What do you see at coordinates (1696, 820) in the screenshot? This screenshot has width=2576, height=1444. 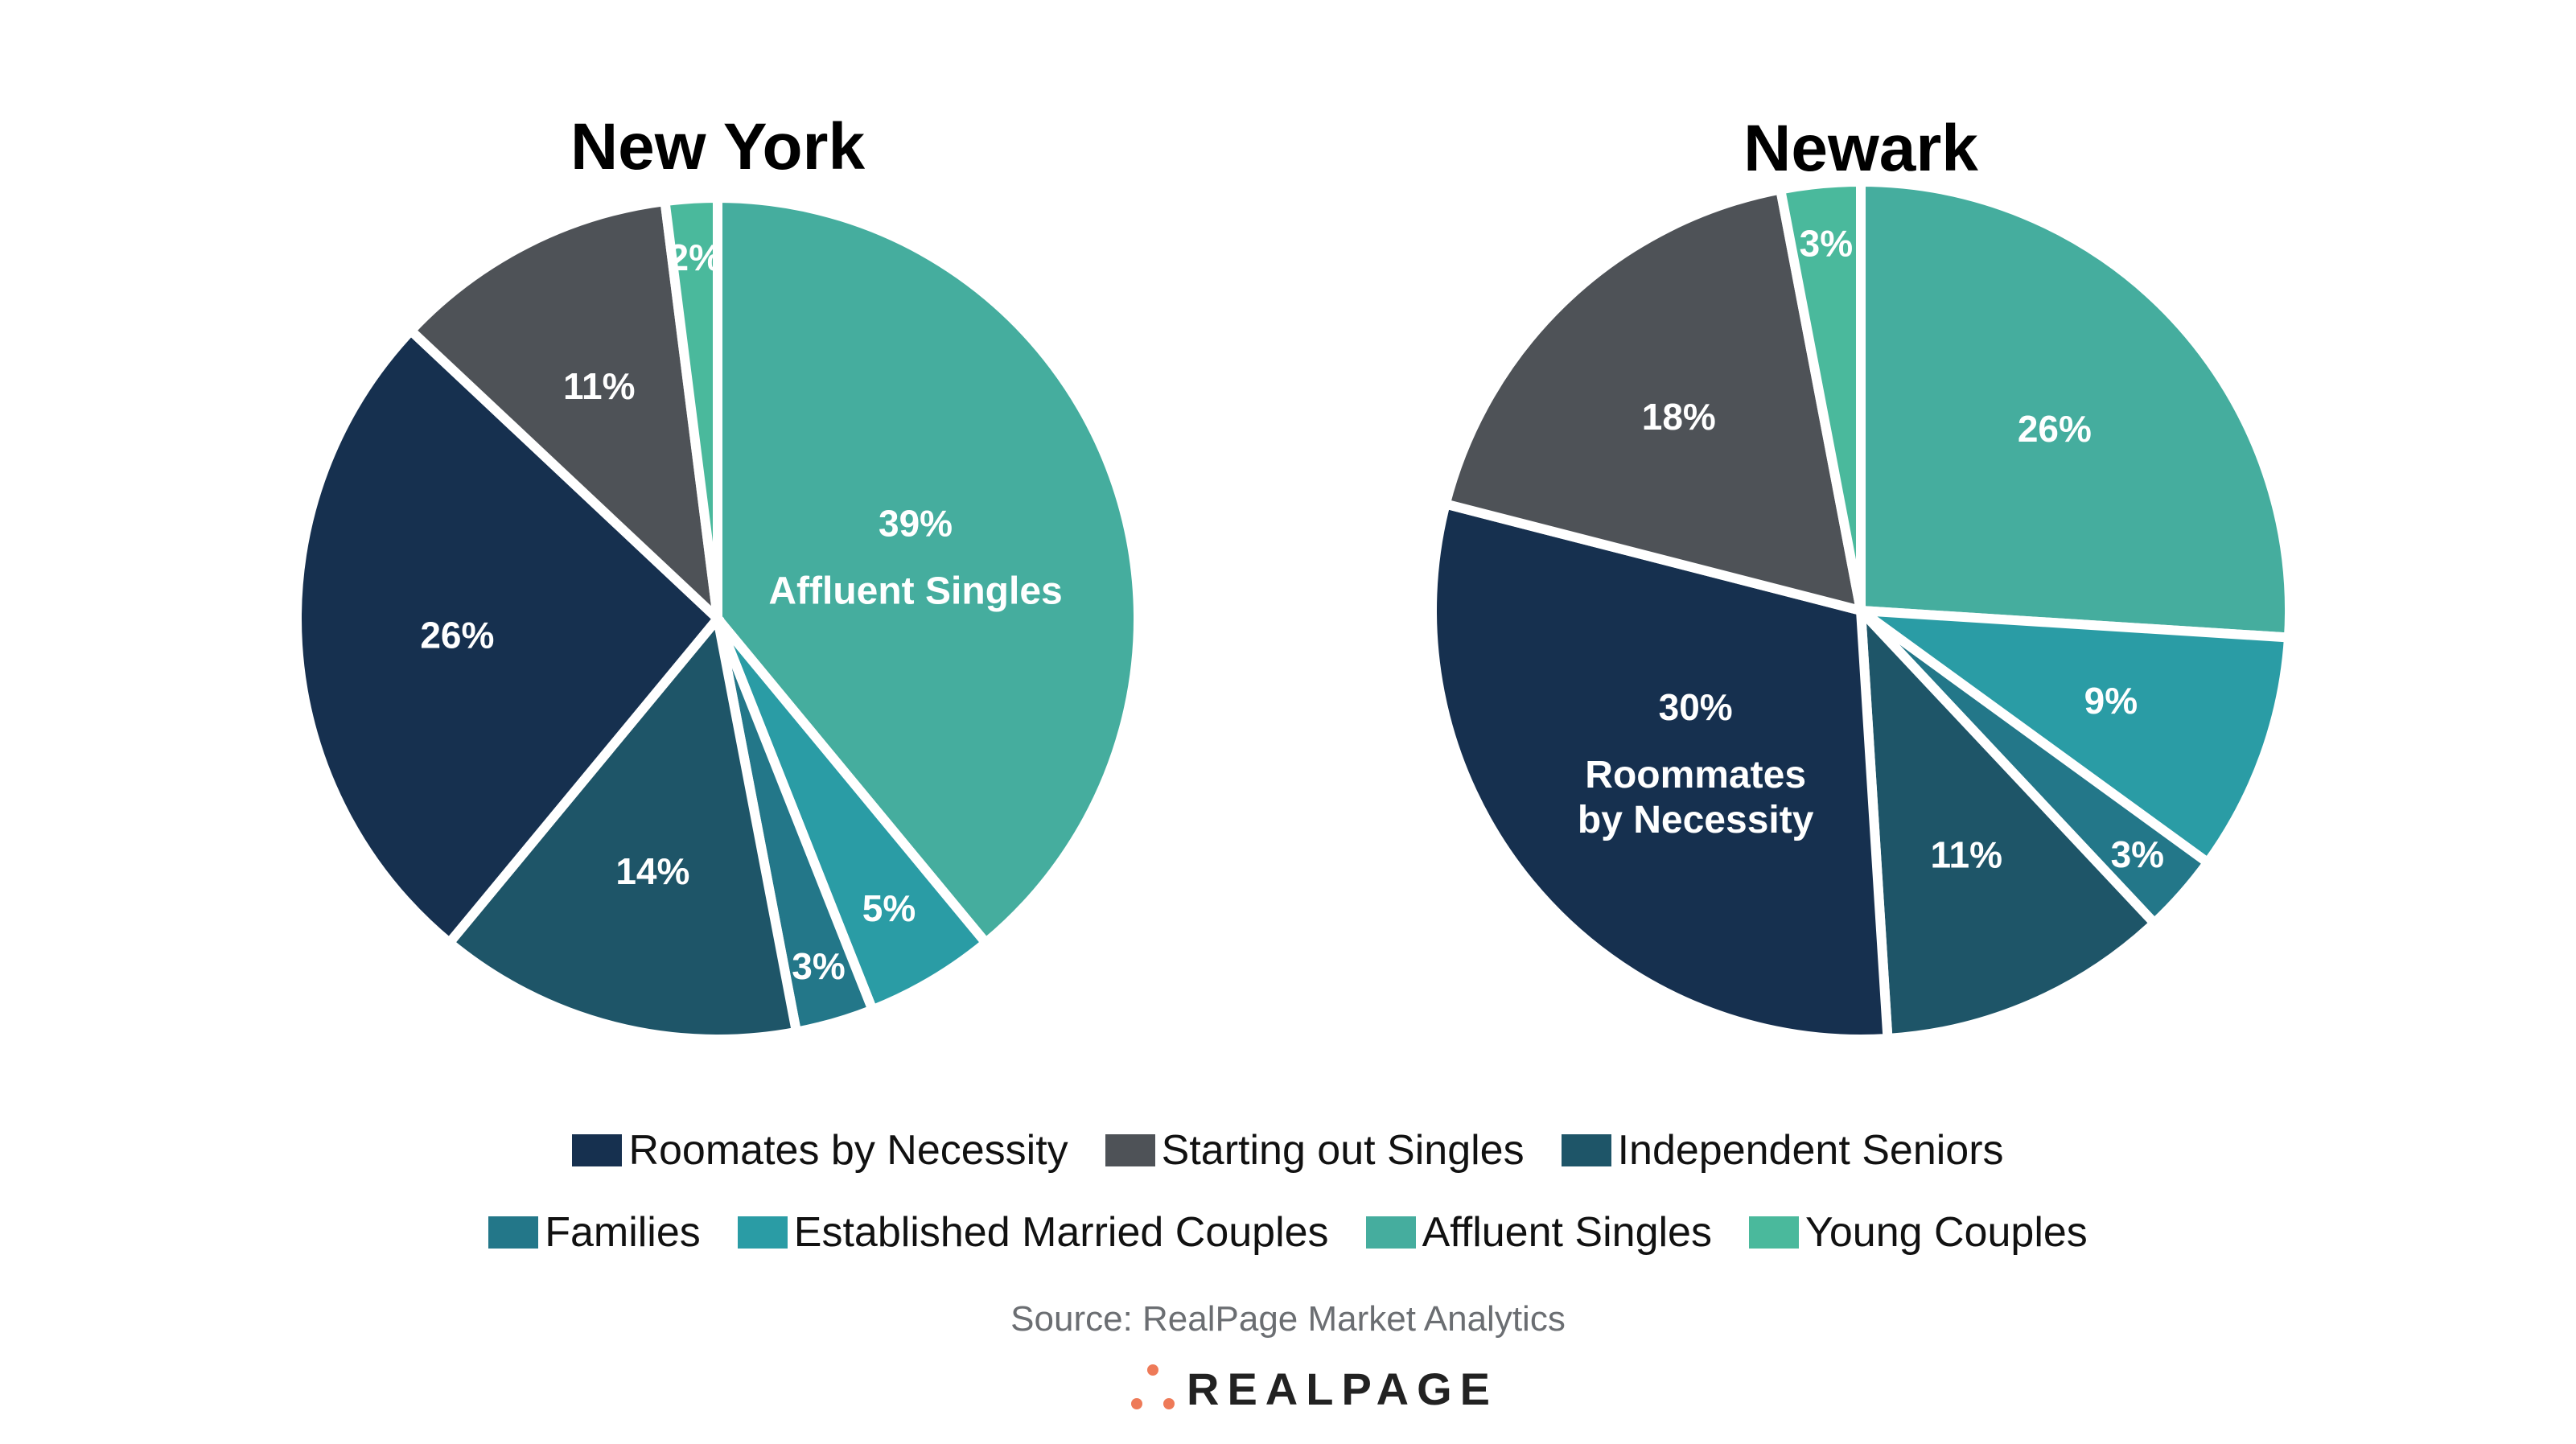 I see `slice-sublabel: by Necessity` at bounding box center [1696, 820].